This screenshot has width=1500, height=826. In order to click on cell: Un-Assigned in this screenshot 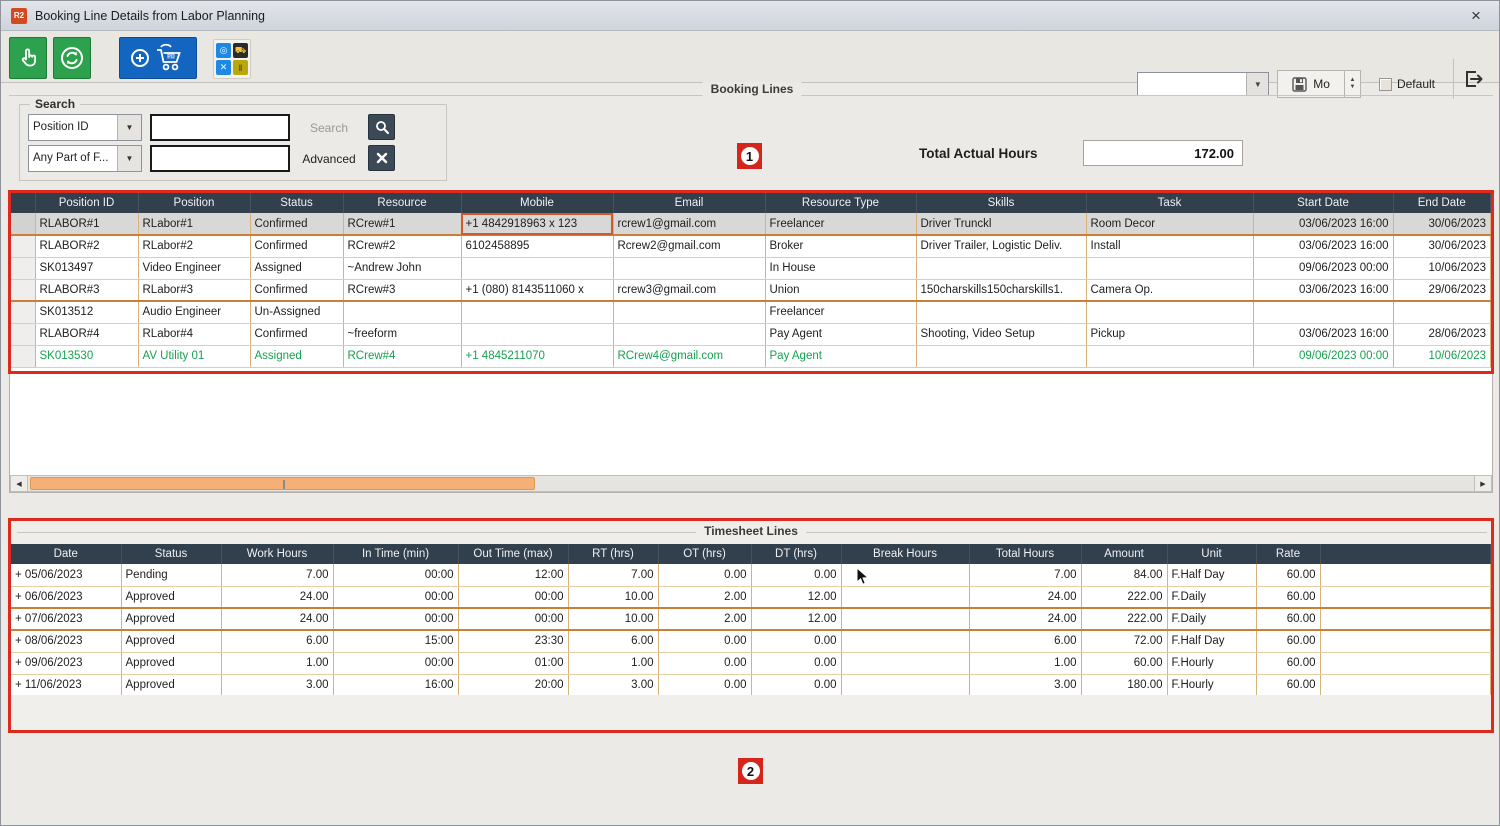, I will do `click(297, 312)`.